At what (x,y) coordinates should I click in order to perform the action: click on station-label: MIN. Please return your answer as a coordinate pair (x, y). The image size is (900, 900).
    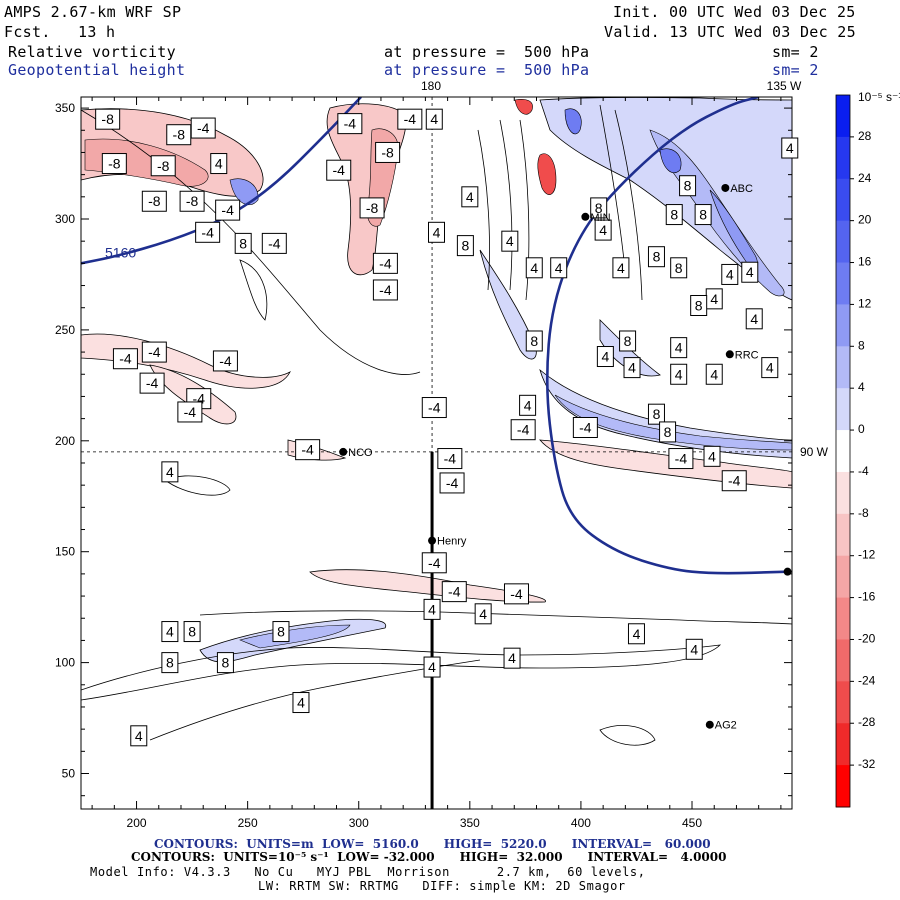
    Looking at the image, I should click on (600, 218).